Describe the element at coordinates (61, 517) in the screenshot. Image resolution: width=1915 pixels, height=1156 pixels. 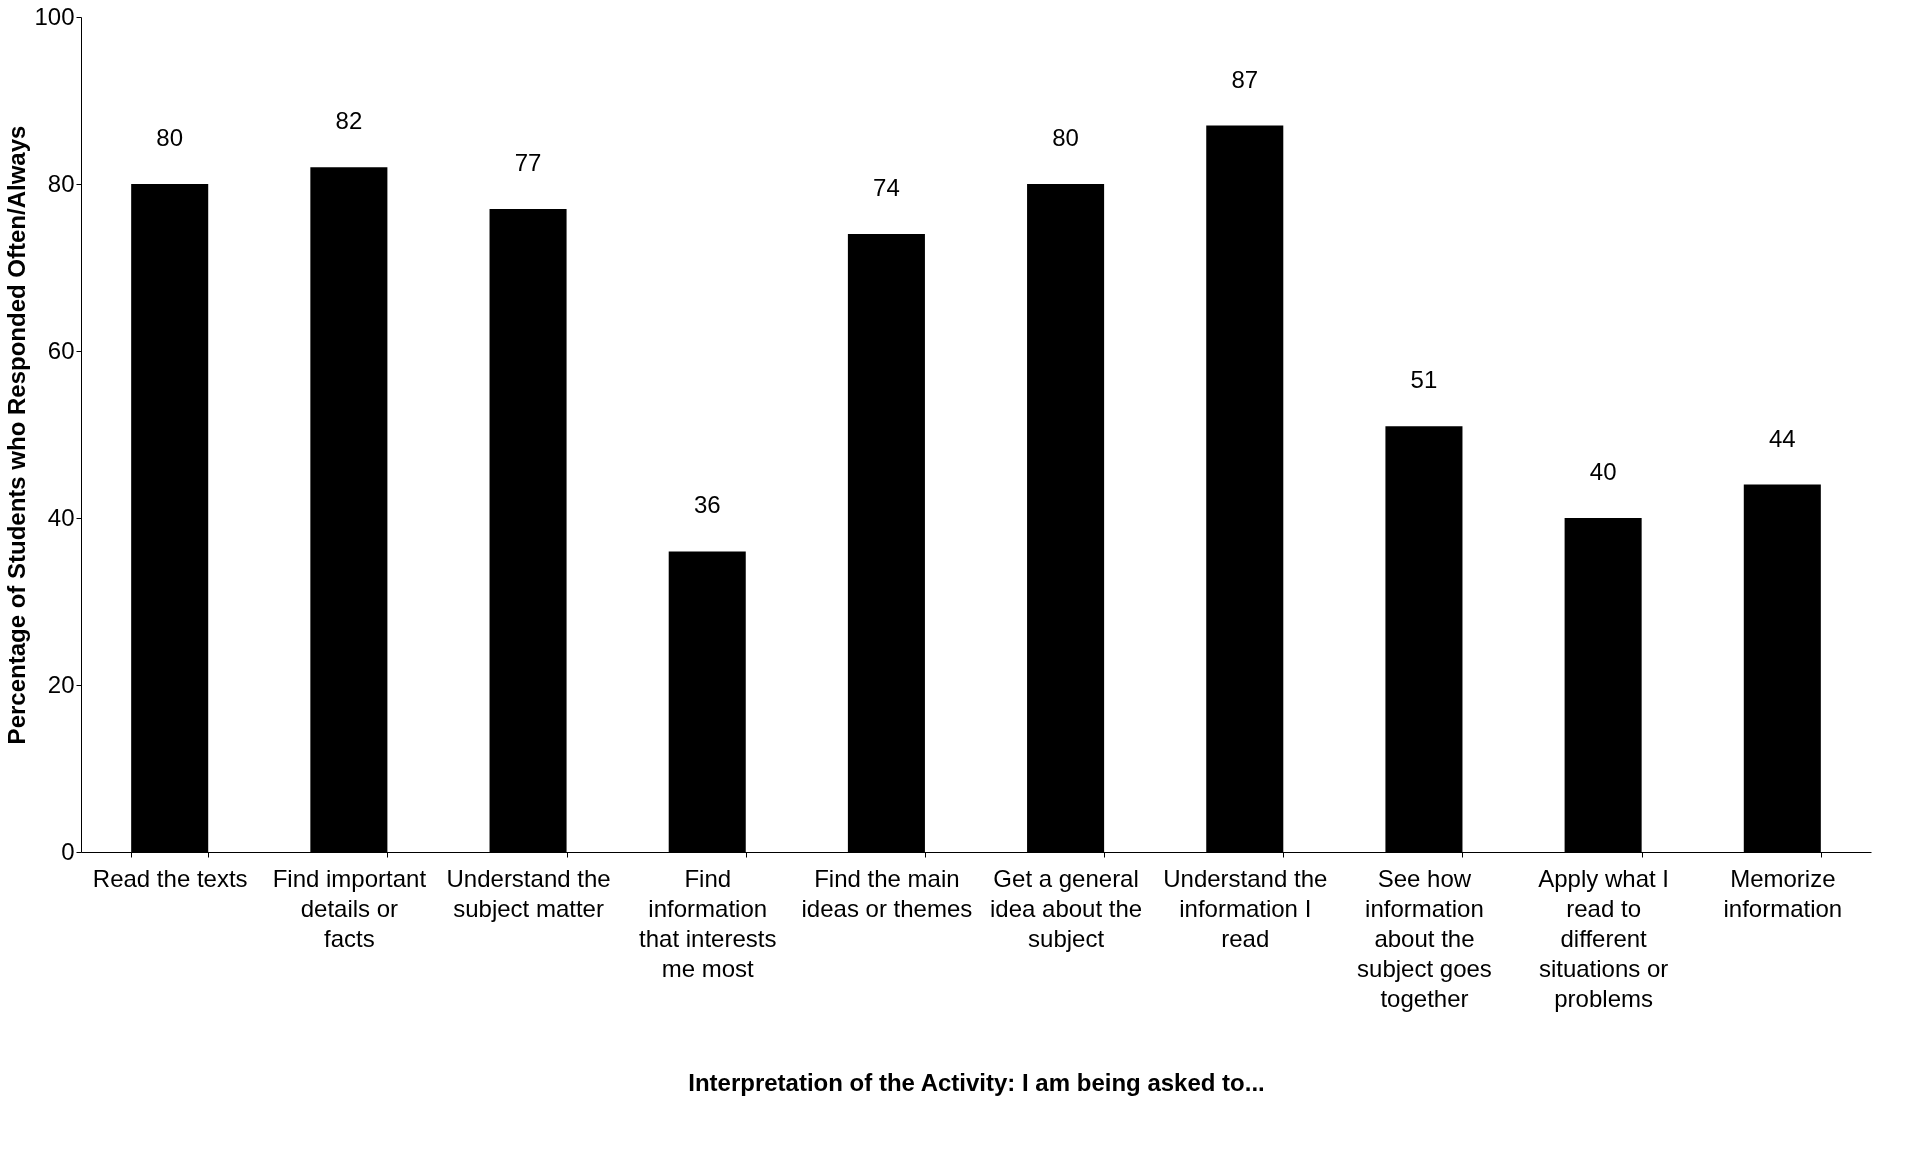
I see `y-tick-label: 40` at that location.